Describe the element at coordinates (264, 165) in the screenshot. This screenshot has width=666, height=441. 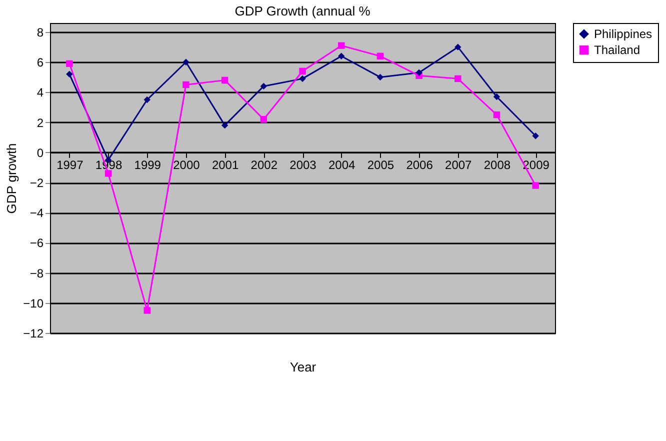
I see `x-tick-label: 2002` at that location.